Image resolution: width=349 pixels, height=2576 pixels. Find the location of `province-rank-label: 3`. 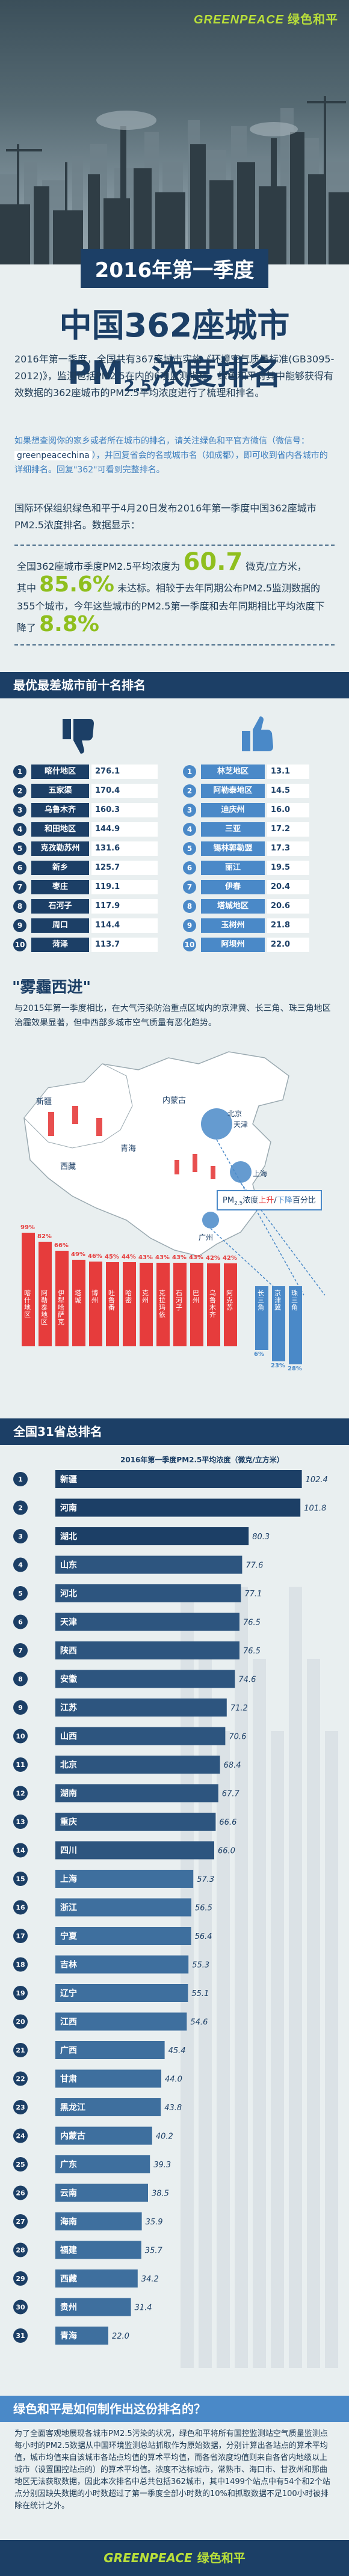

province-rank-label: 3 is located at coordinates (20, 1536).